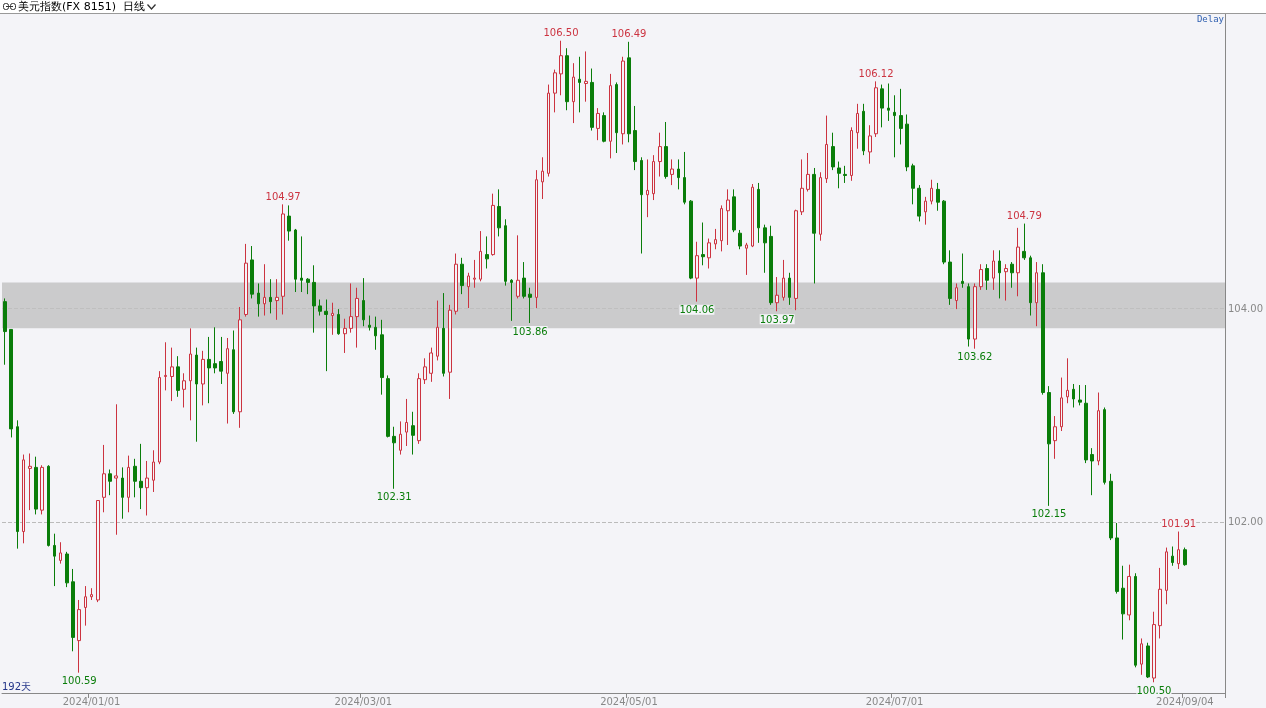 The height and width of the screenshot is (708, 1266). Describe the element at coordinates (1049, 514) in the screenshot. I see `annotation: 102.15` at that location.